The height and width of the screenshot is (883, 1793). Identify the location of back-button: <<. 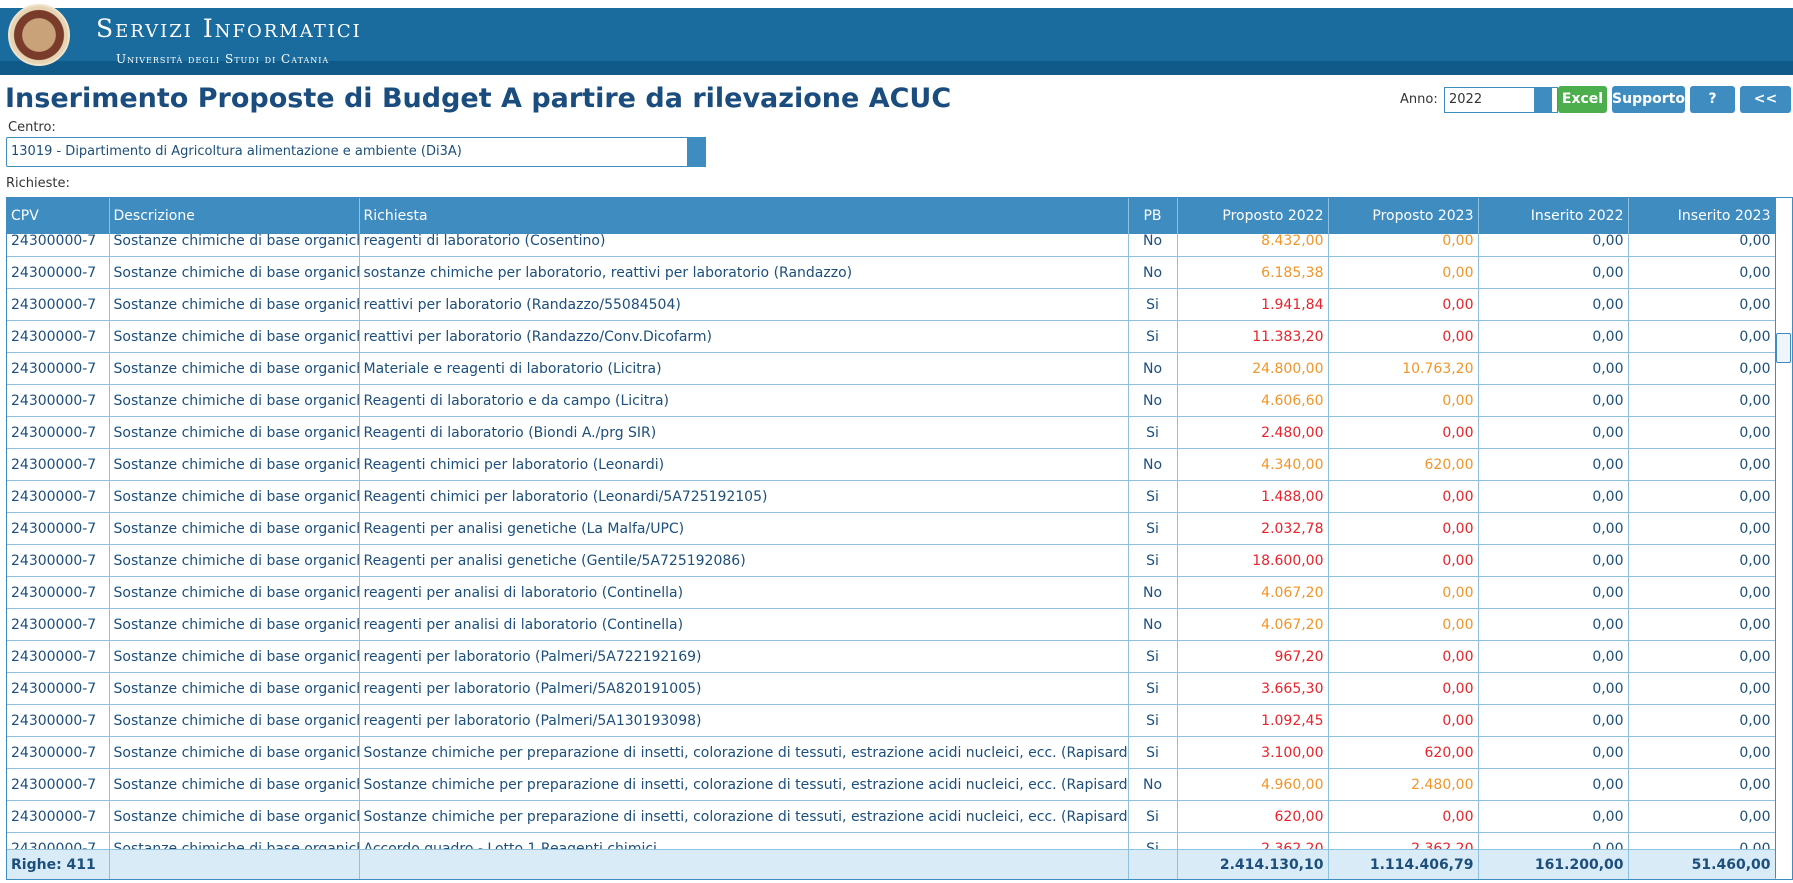
(1765, 99).